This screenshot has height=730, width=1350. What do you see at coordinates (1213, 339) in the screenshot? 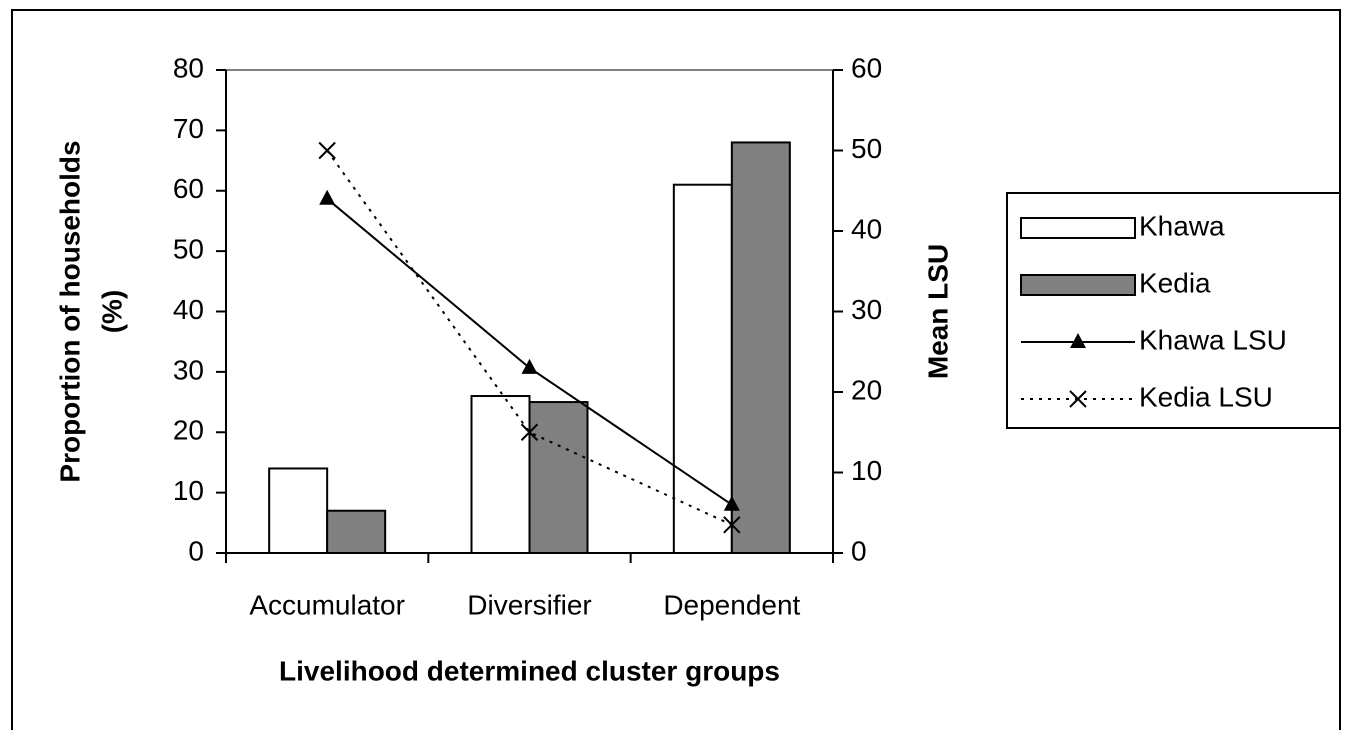
I see `legend-label: Khawa LSU` at bounding box center [1213, 339].